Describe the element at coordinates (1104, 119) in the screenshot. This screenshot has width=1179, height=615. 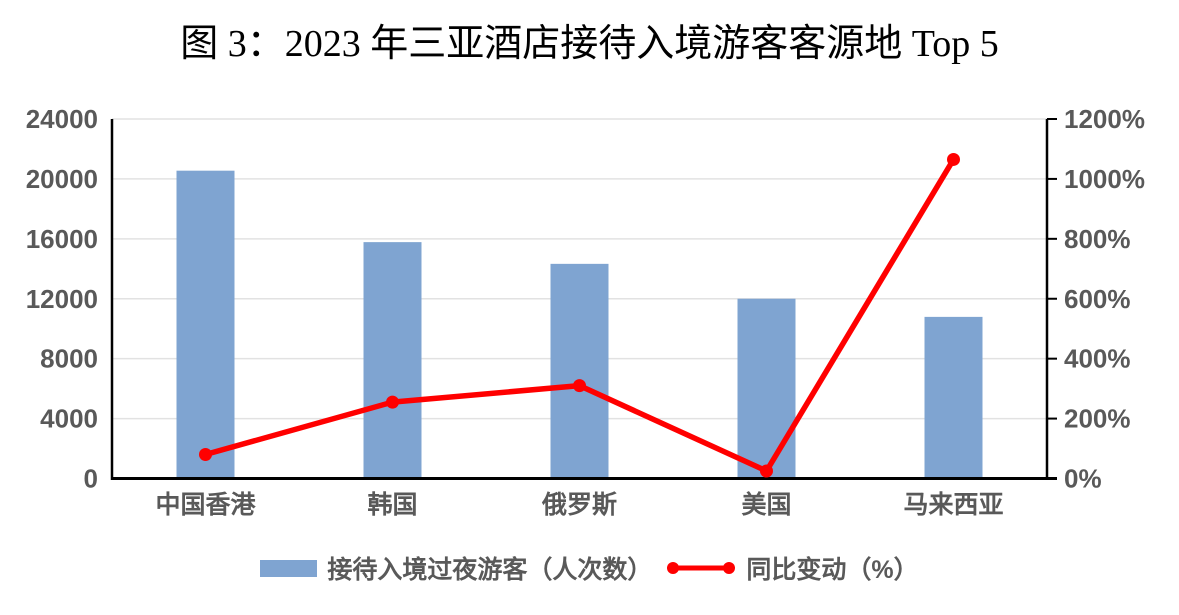
I see `y-axis-right-tick-label: 1200%` at that location.